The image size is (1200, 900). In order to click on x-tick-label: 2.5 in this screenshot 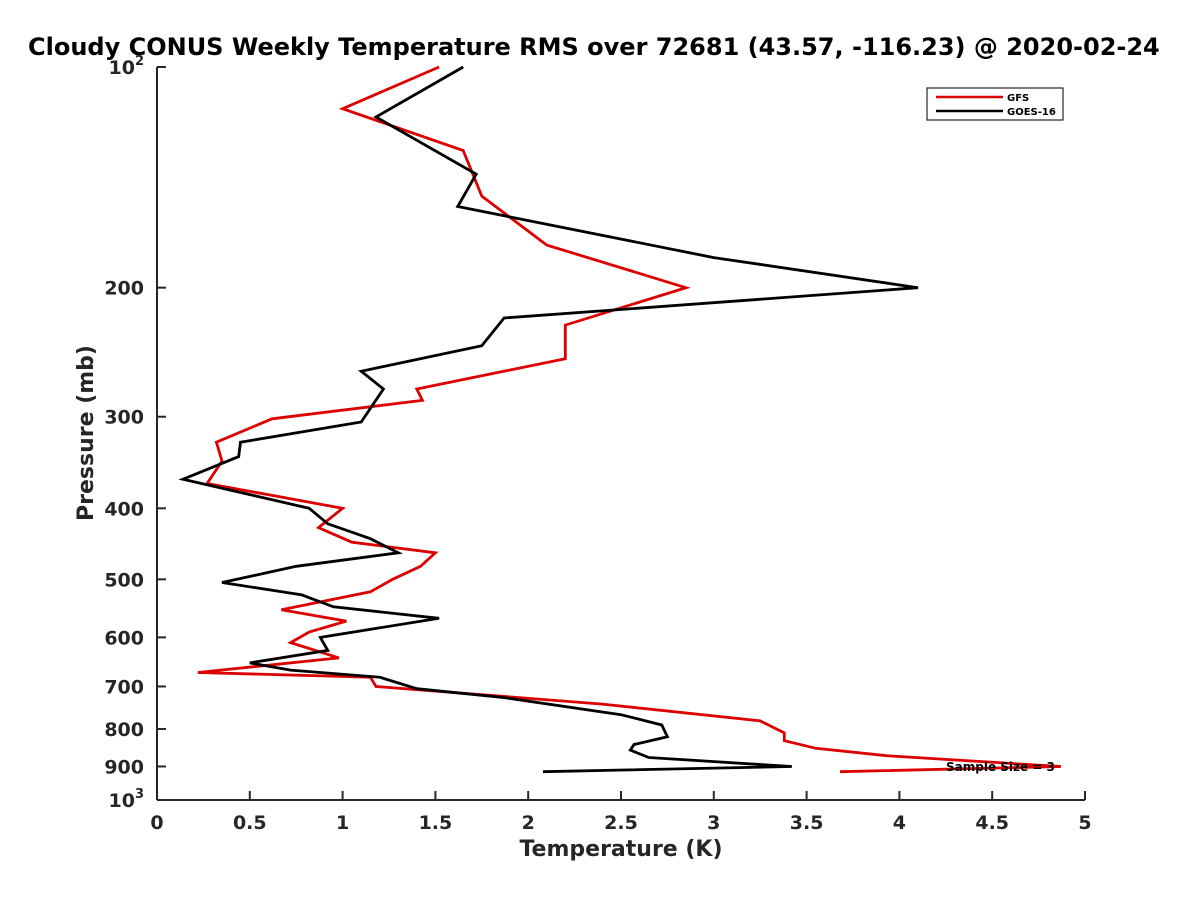, I will do `click(621, 823)`.